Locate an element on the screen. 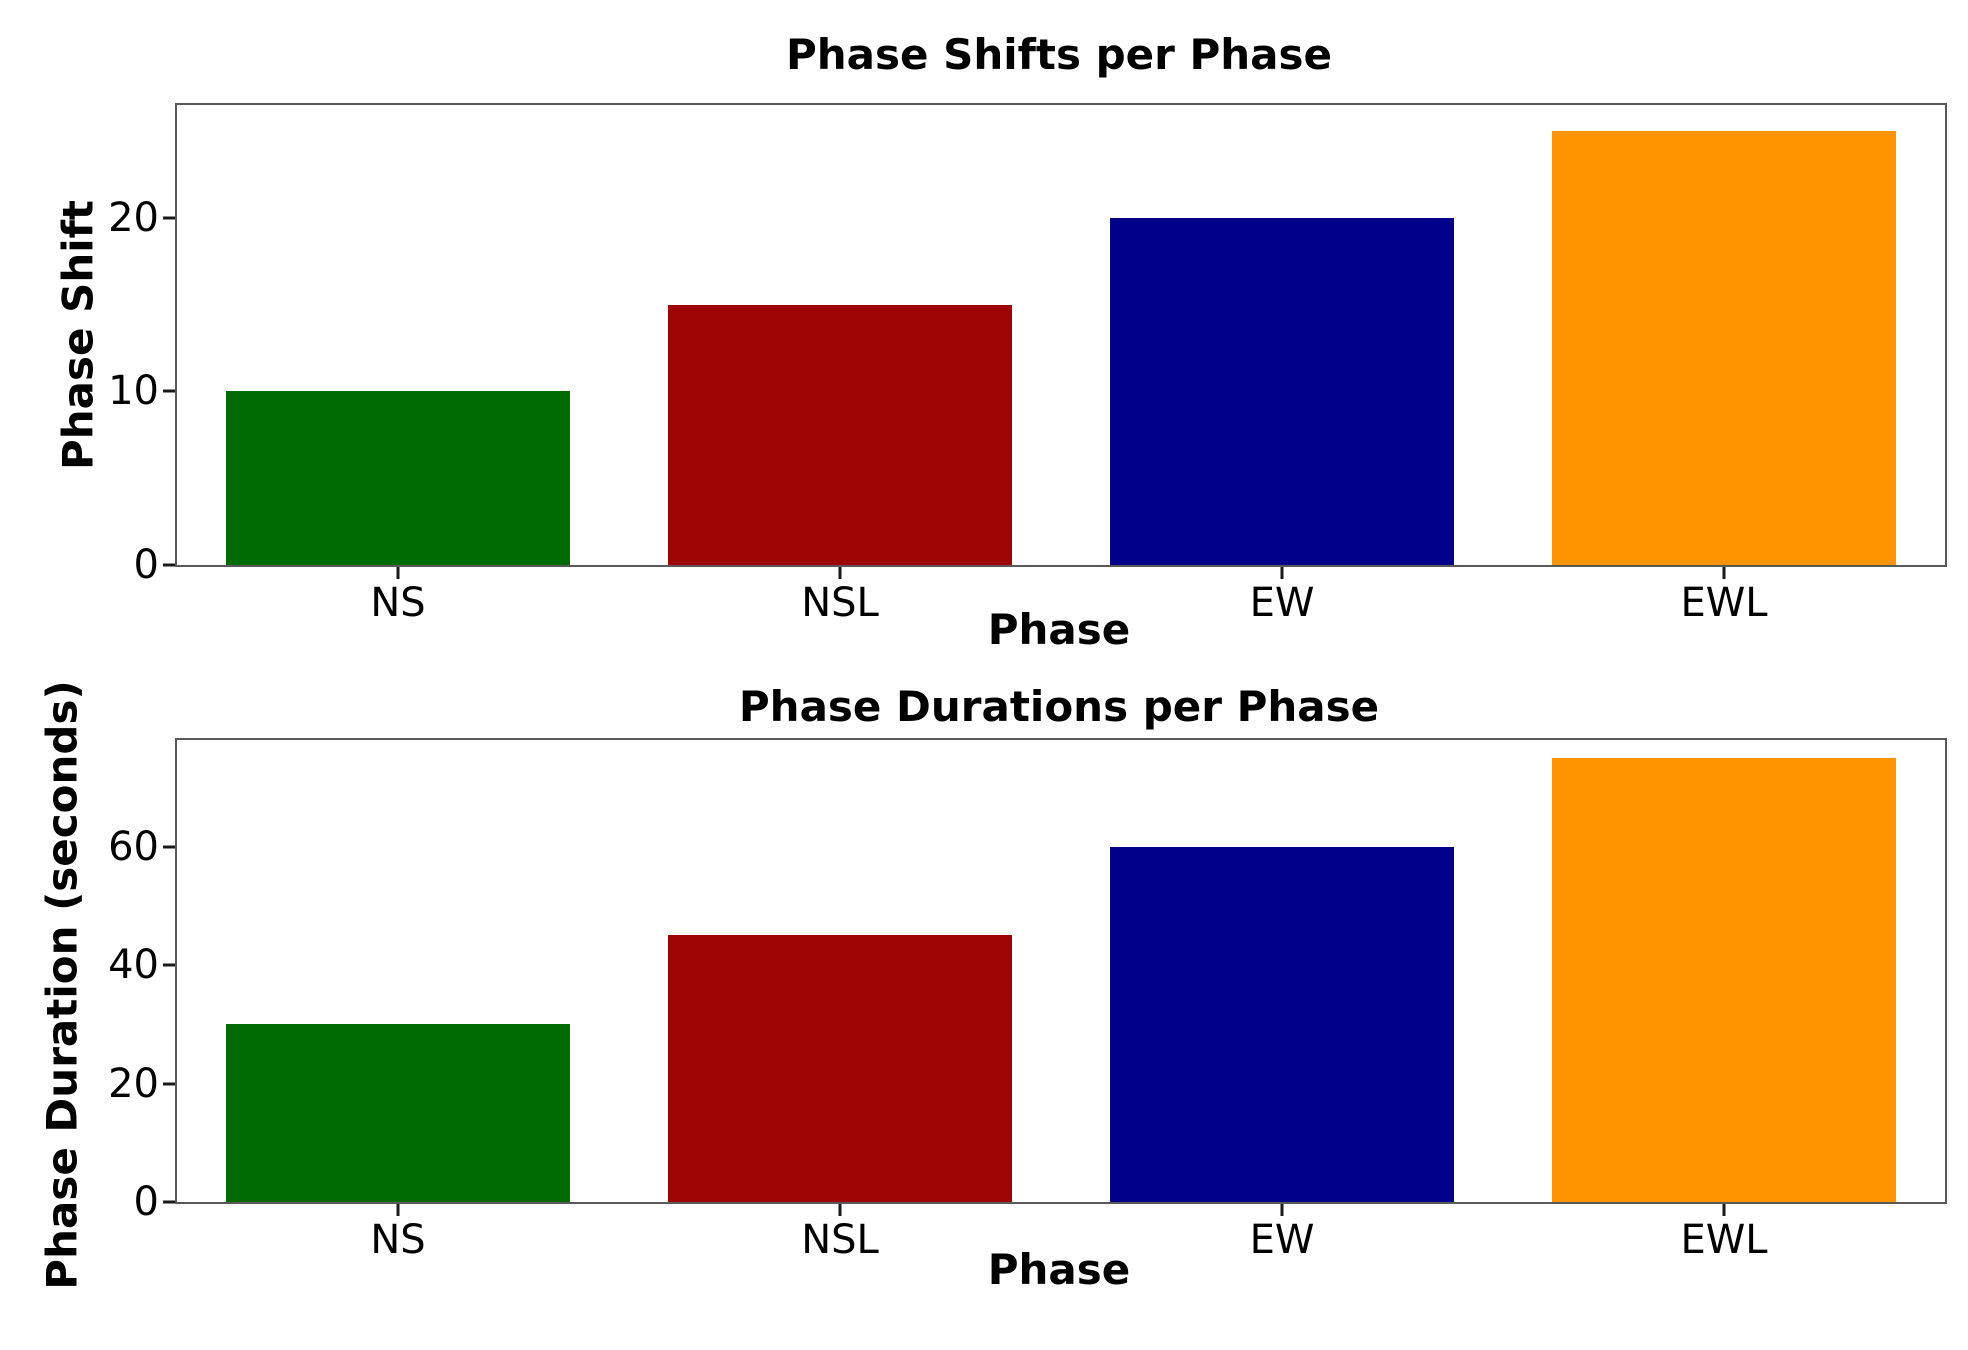 This screenshot has height=1350, width=1968. y-axis-label-phase-shift: Phase Shift is located at coordinates (78, 335).